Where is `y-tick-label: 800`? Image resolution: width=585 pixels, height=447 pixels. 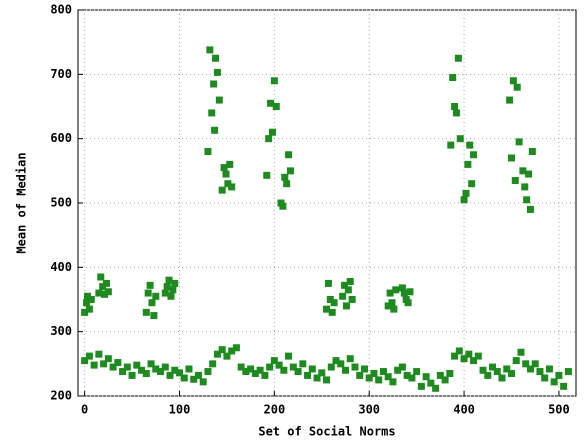
y-tick-label: 800 is located at coordinates (61, 10).